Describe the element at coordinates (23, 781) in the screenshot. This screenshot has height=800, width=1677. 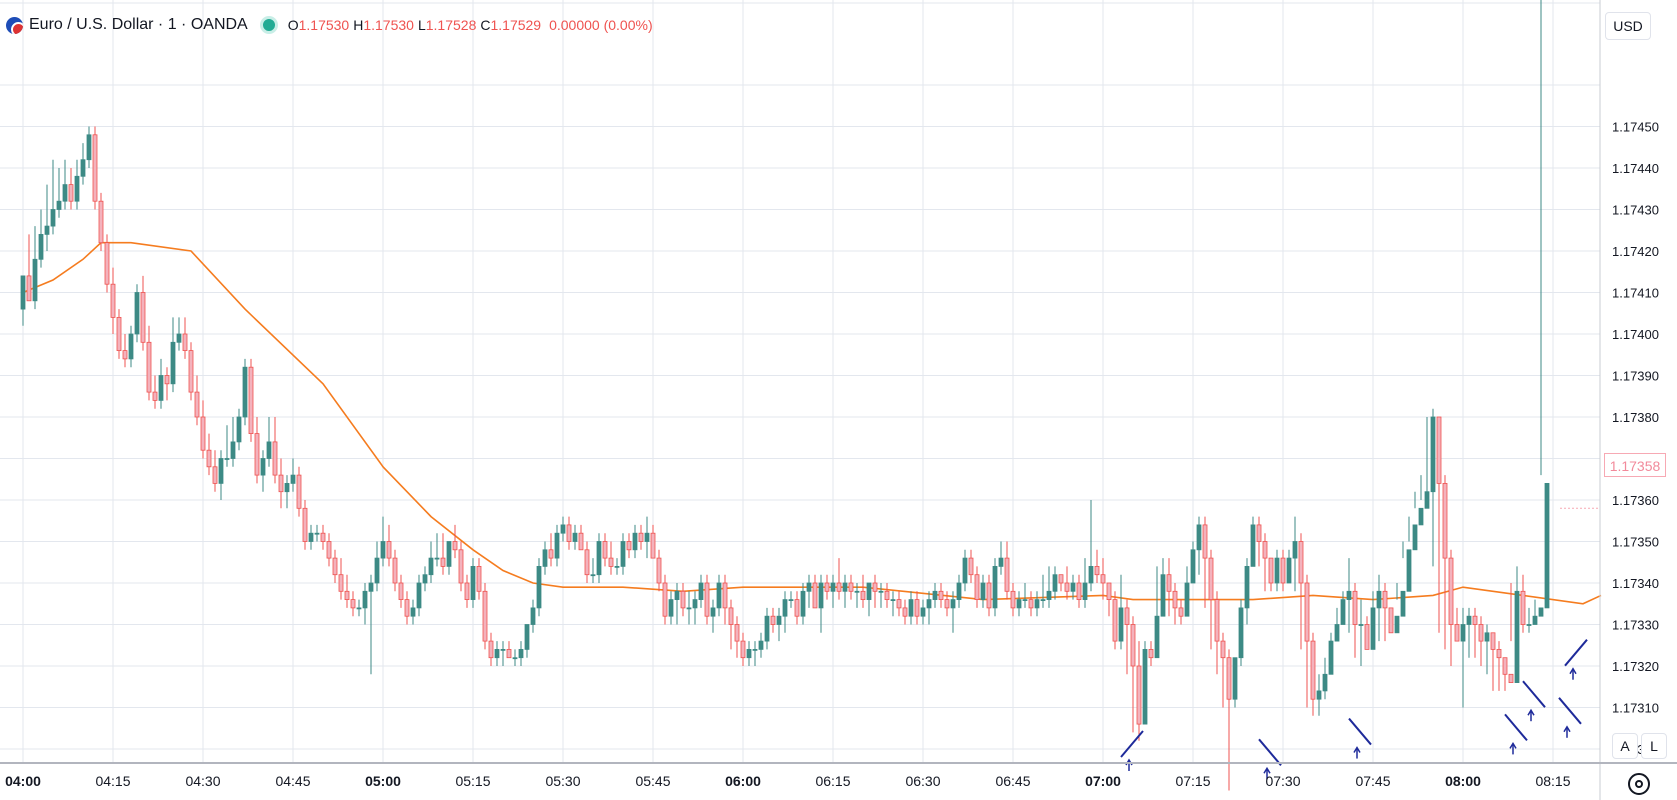
I see `time-tick-label: 04:00` at that location.